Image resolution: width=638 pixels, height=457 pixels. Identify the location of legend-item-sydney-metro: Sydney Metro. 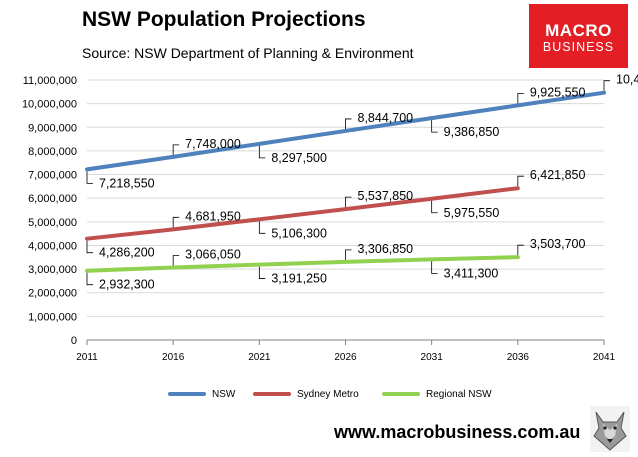
(306, 394).